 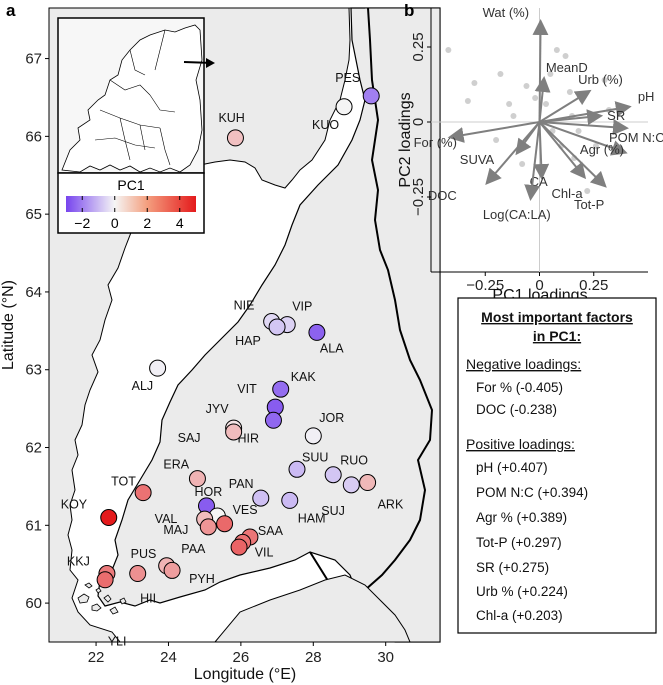 What do you see at coordinates (231, 118) in the screenshot?
I see `site-label: KUH` at bounding box center [231, 118].